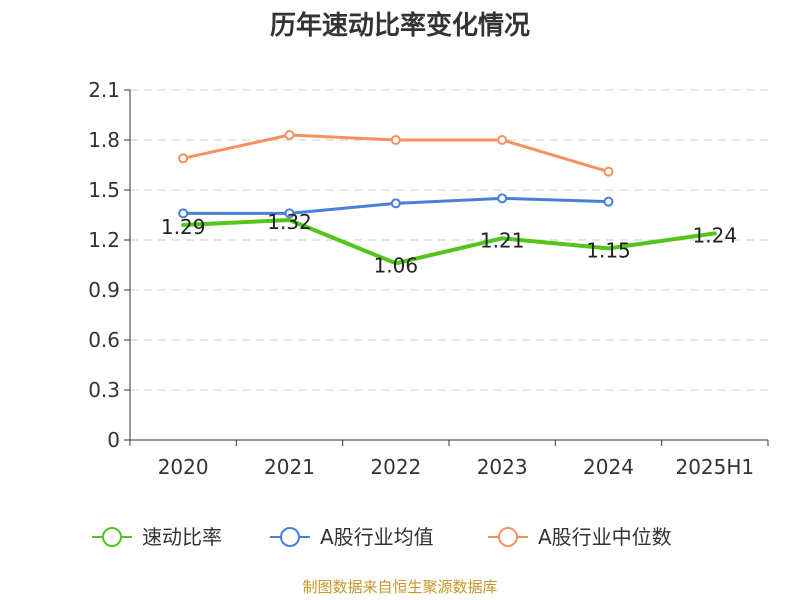 The width and height of the screenshot is (800, 600). Describe the element at coordinates (104, 90) in the screenshot. I see `y-tick-label: 2.1` at that location.